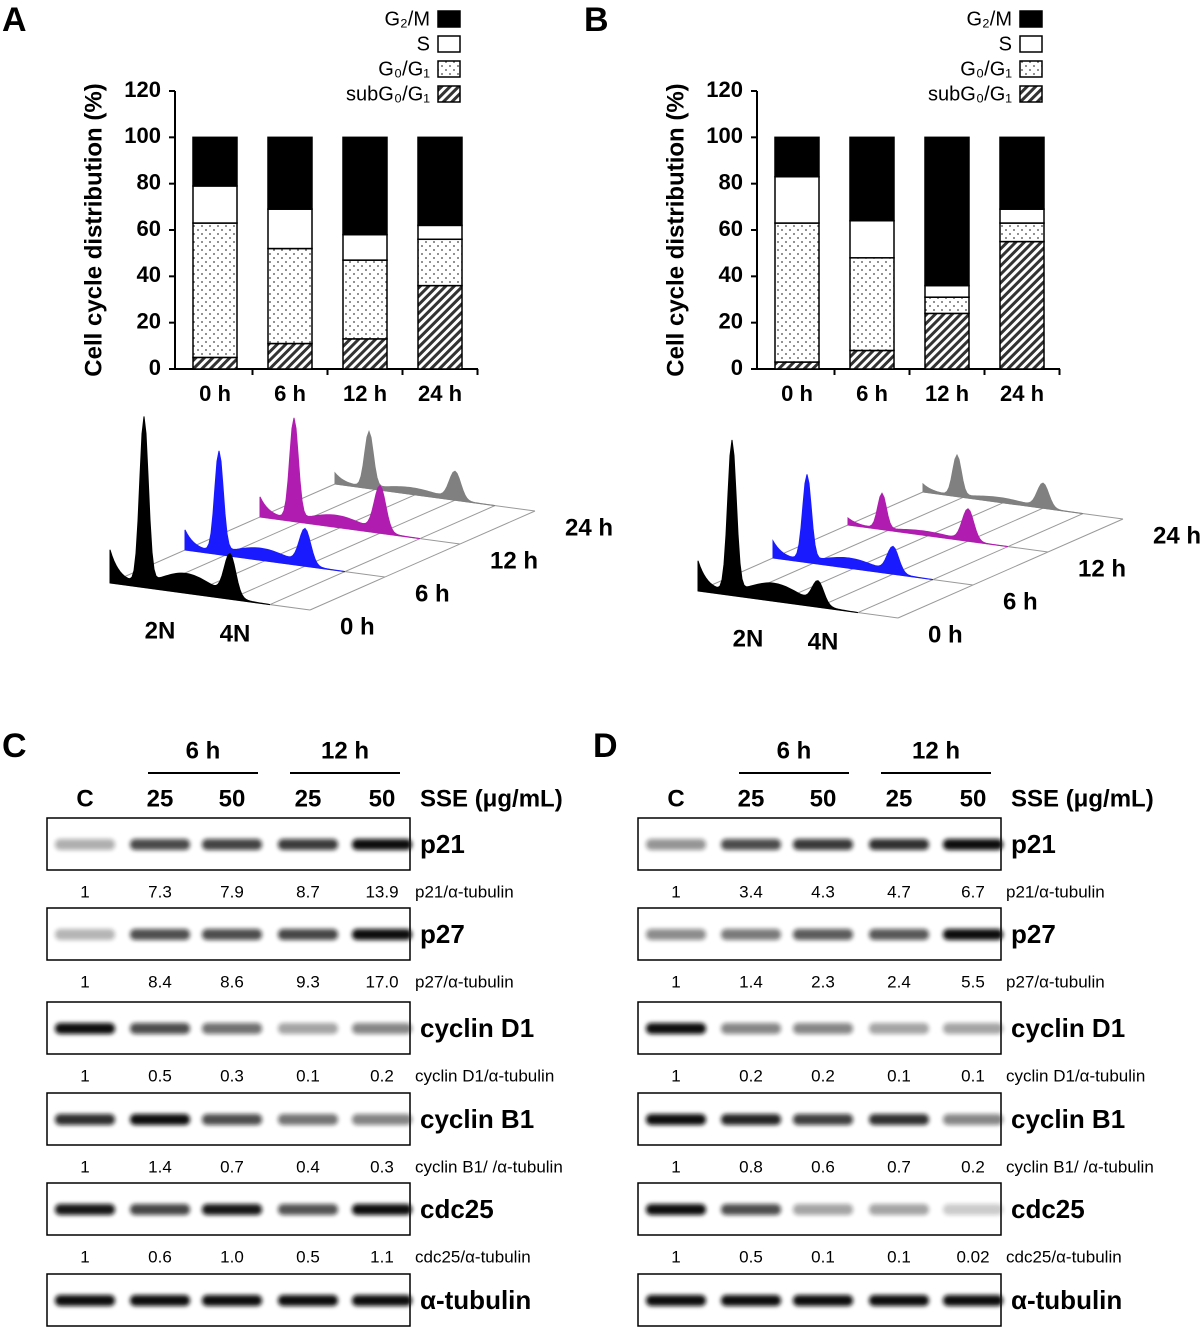 The image size is (1200, 1331). I want to click on y-tick-label: 40, so click(731, 274).